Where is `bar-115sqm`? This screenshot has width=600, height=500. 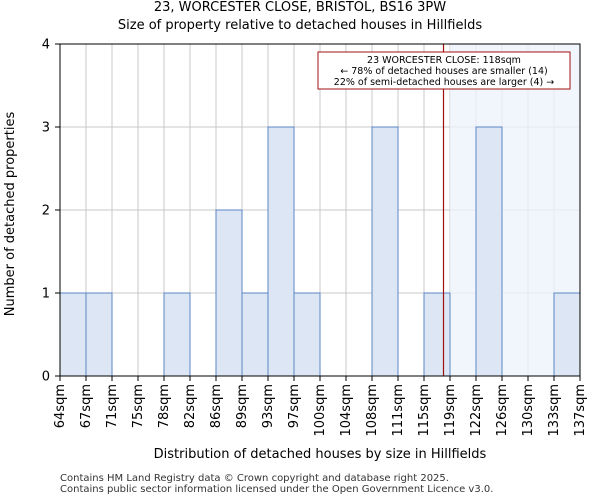
bar-115sqm is located at coordinates (437, 334).